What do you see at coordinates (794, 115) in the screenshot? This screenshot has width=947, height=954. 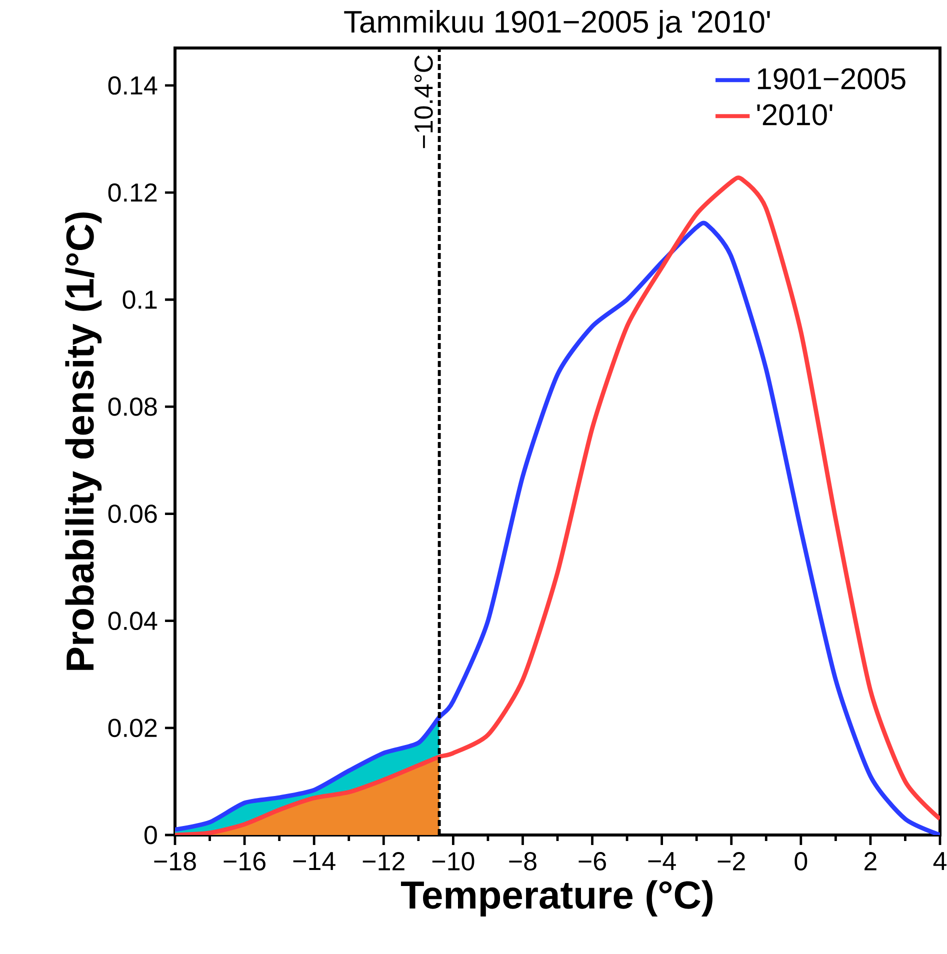 I see `legend-label: '2010'` at bounding box center [794, 115].